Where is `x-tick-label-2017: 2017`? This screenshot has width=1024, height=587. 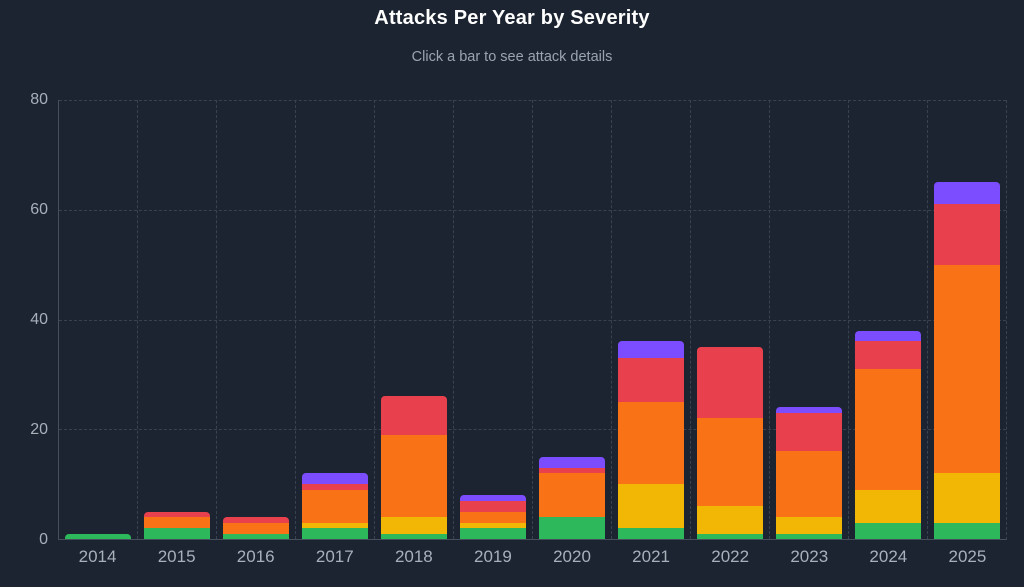
x-tick-label-2017: 2017 is located at coordinates (334, 556).